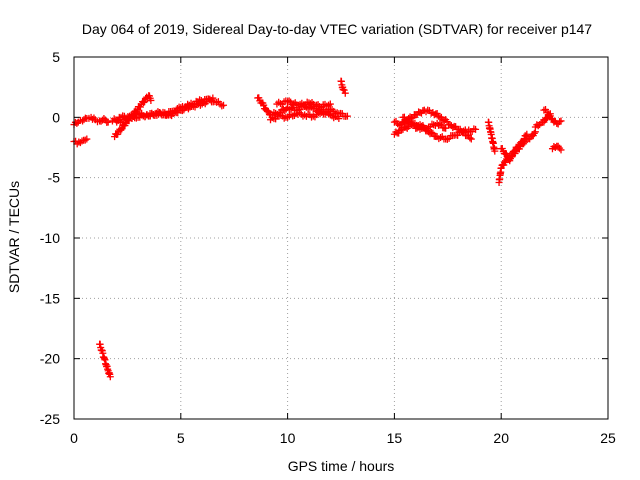  I want to click on y-tick-label: -10, so click(50, 238).